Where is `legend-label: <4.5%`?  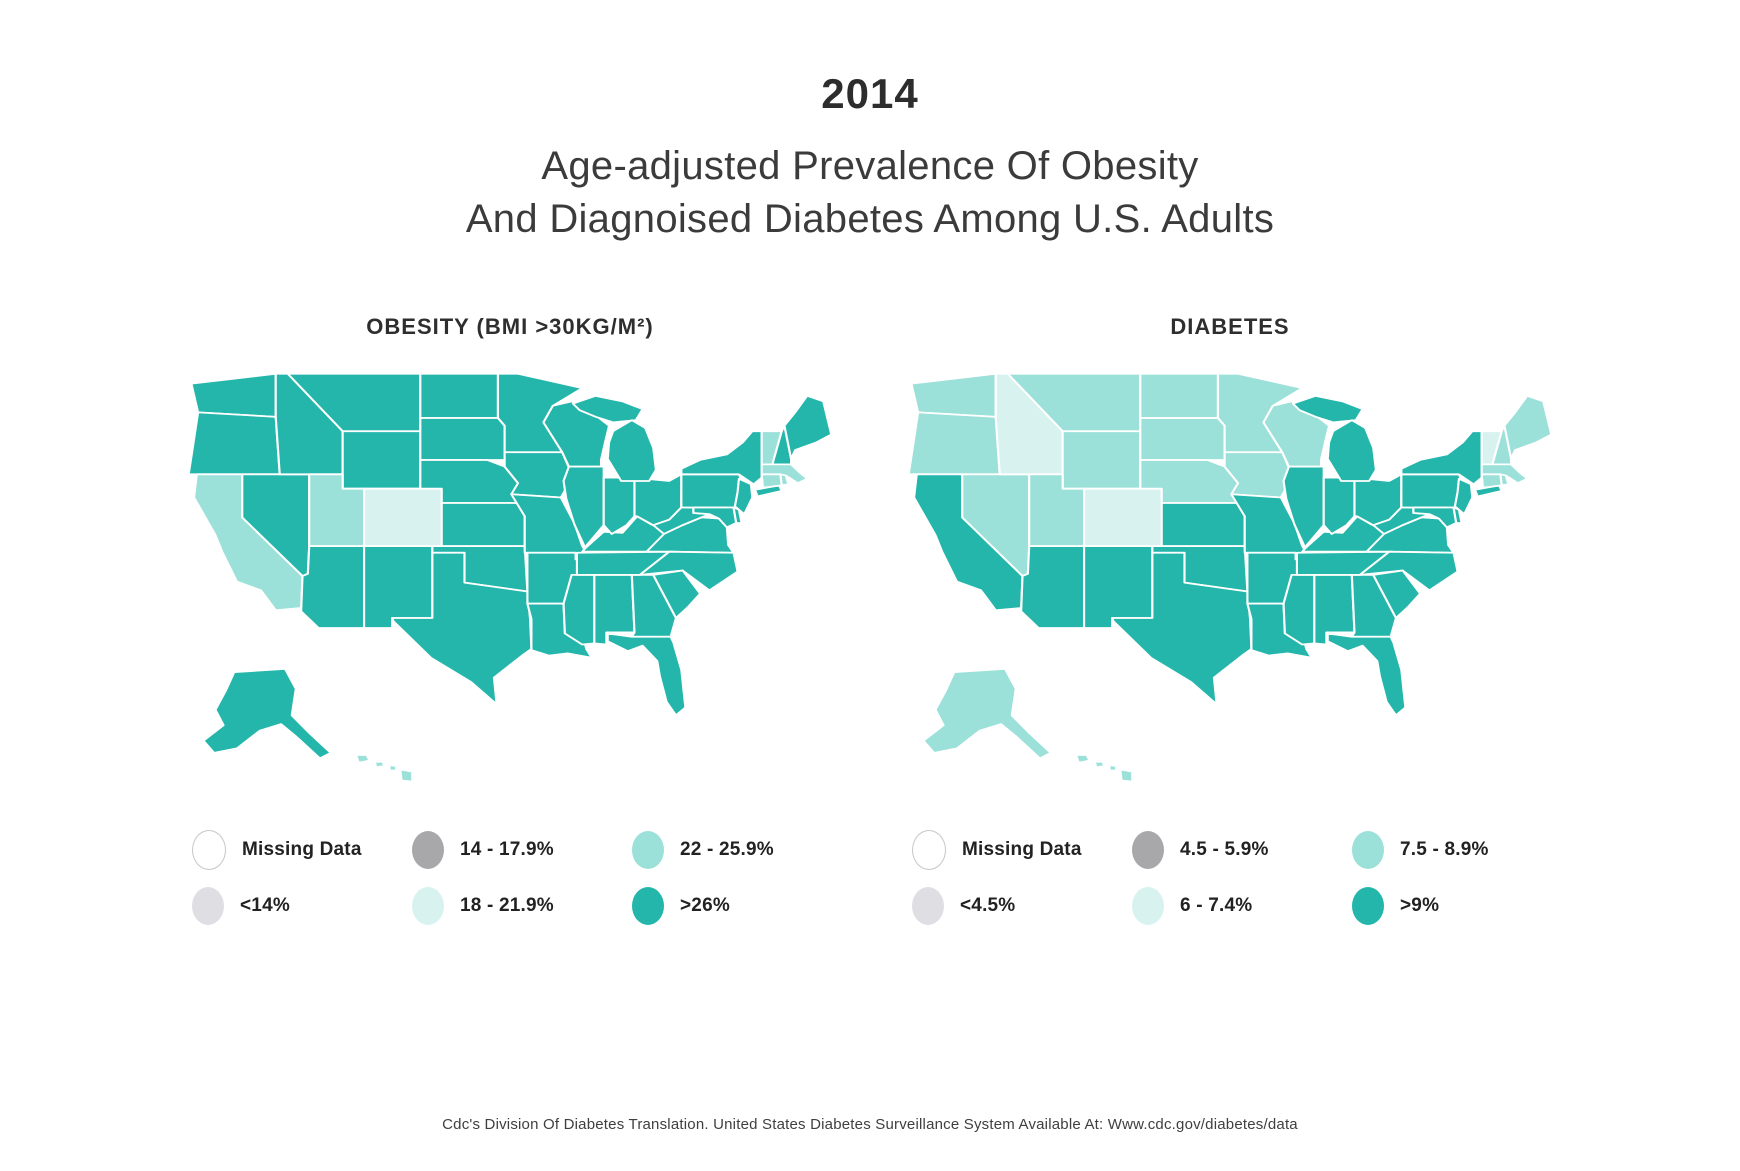 legend-label: <4.5% is located at coordinates (988, 905).